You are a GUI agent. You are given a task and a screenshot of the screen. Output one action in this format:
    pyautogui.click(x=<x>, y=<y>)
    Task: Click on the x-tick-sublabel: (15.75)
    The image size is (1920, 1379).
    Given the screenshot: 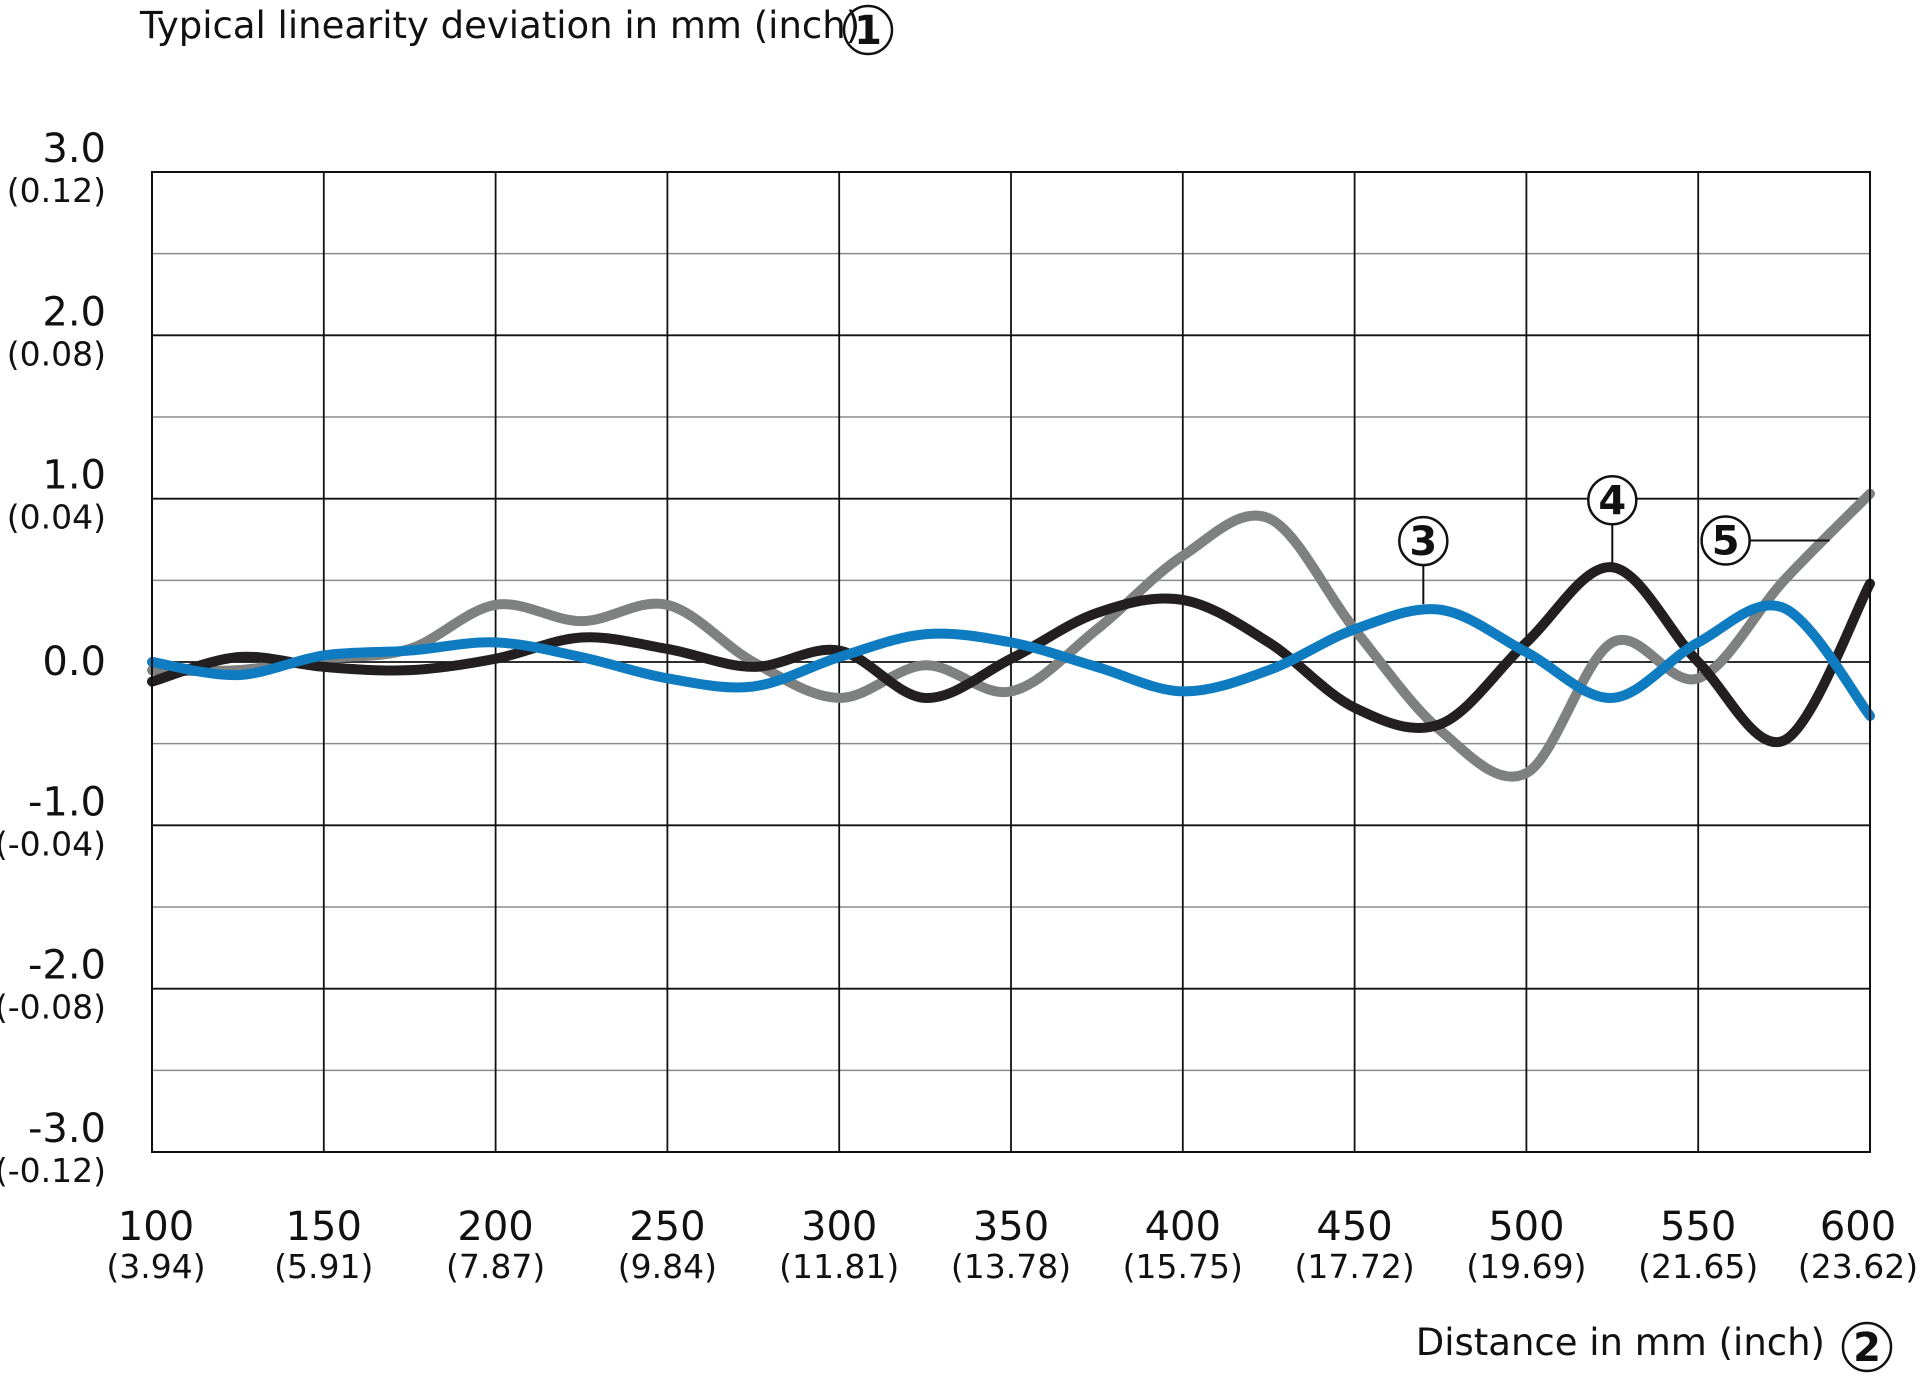 What is the action you would take?
    pyautogui.click(x=1183, y=1266)
    